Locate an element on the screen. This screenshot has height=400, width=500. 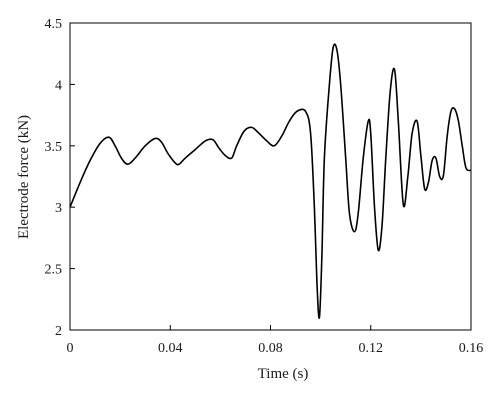
x-tick-label: 0.12 is located at coordinates (371, 348).